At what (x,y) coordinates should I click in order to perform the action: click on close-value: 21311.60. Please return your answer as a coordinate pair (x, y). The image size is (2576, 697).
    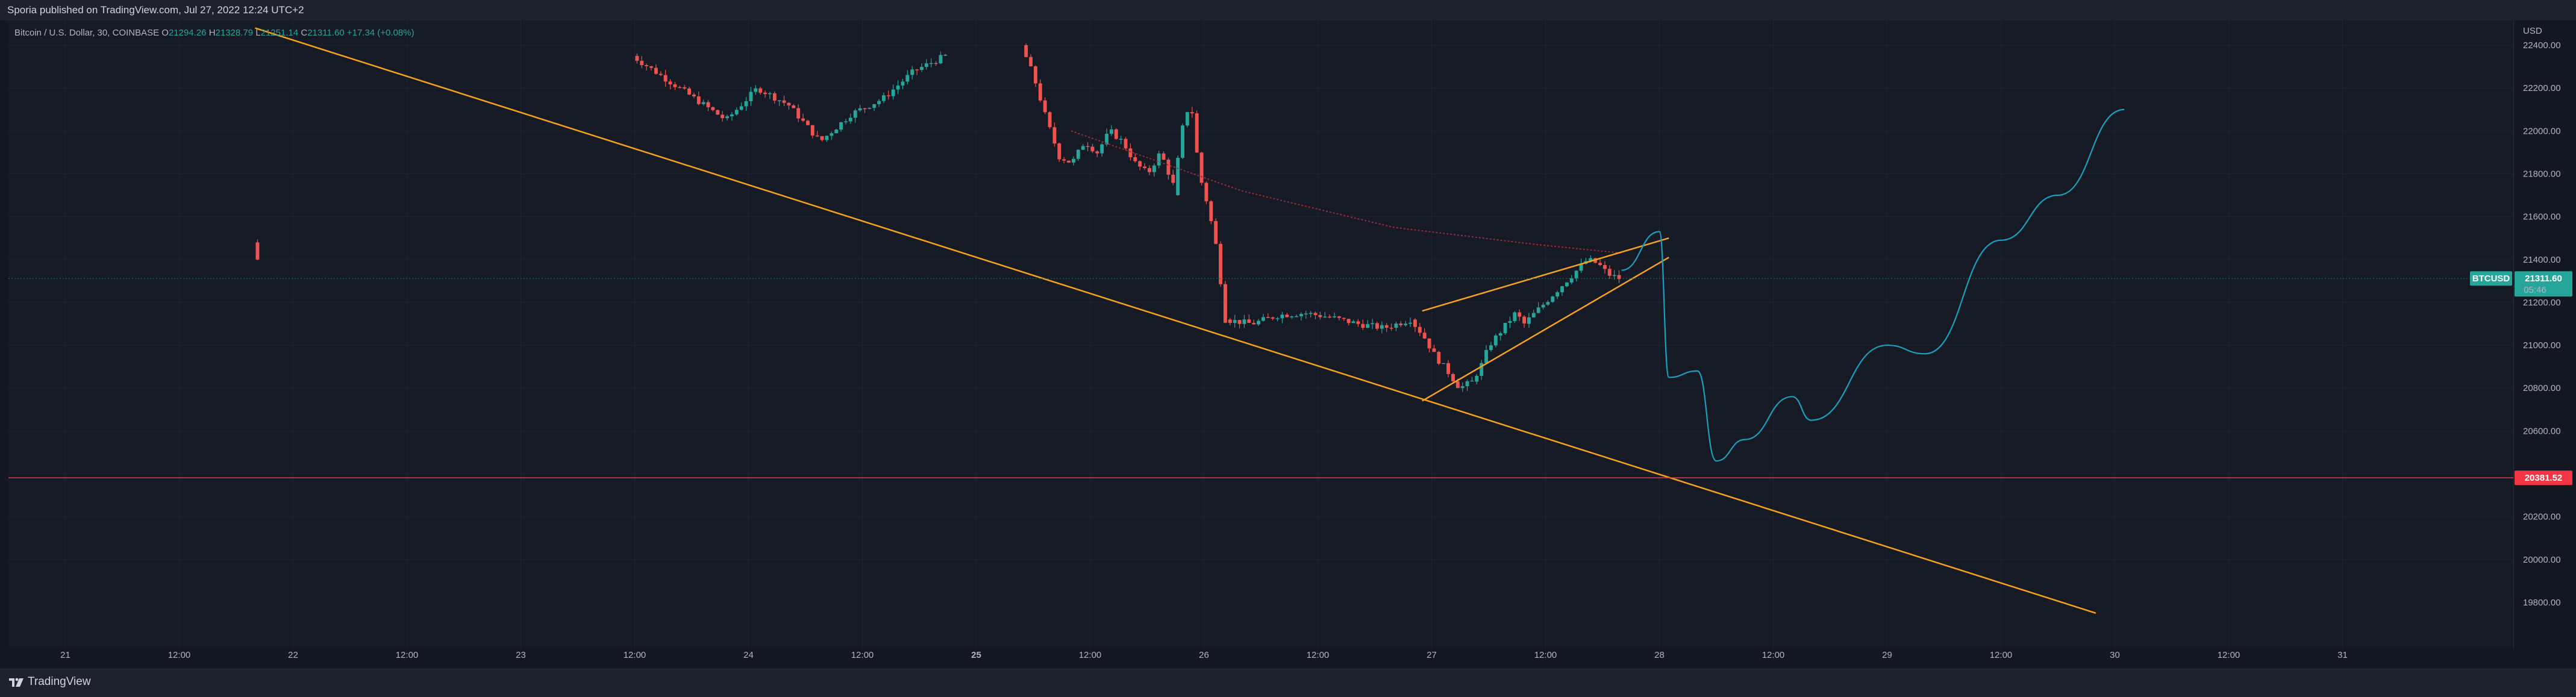
    Looking at the image, I should click on (326, 33).